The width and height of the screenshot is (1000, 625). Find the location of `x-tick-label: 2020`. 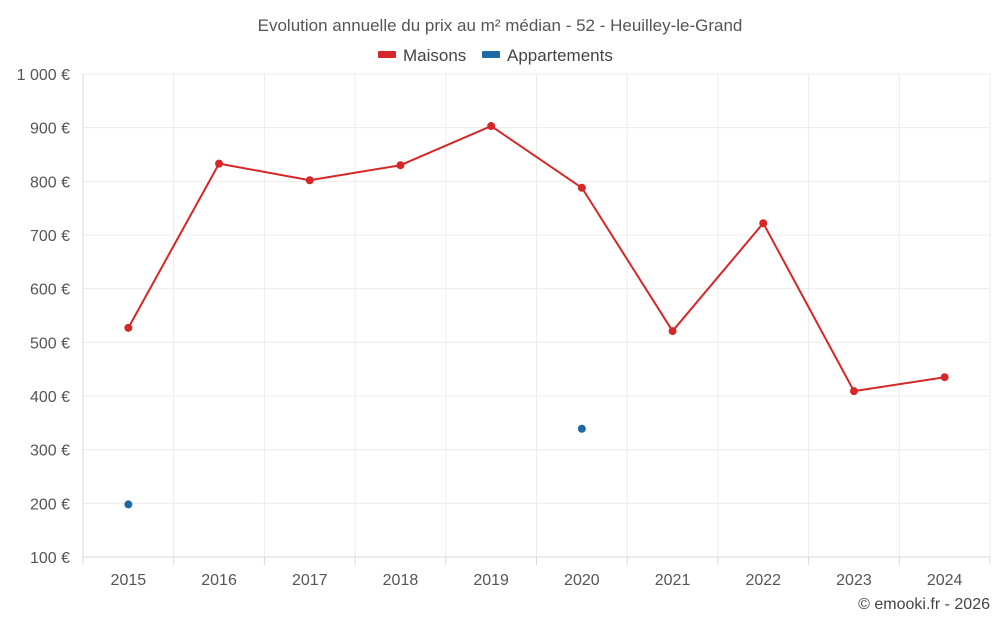

x-tick-label: 2020 is located at coordinates (582, 580).